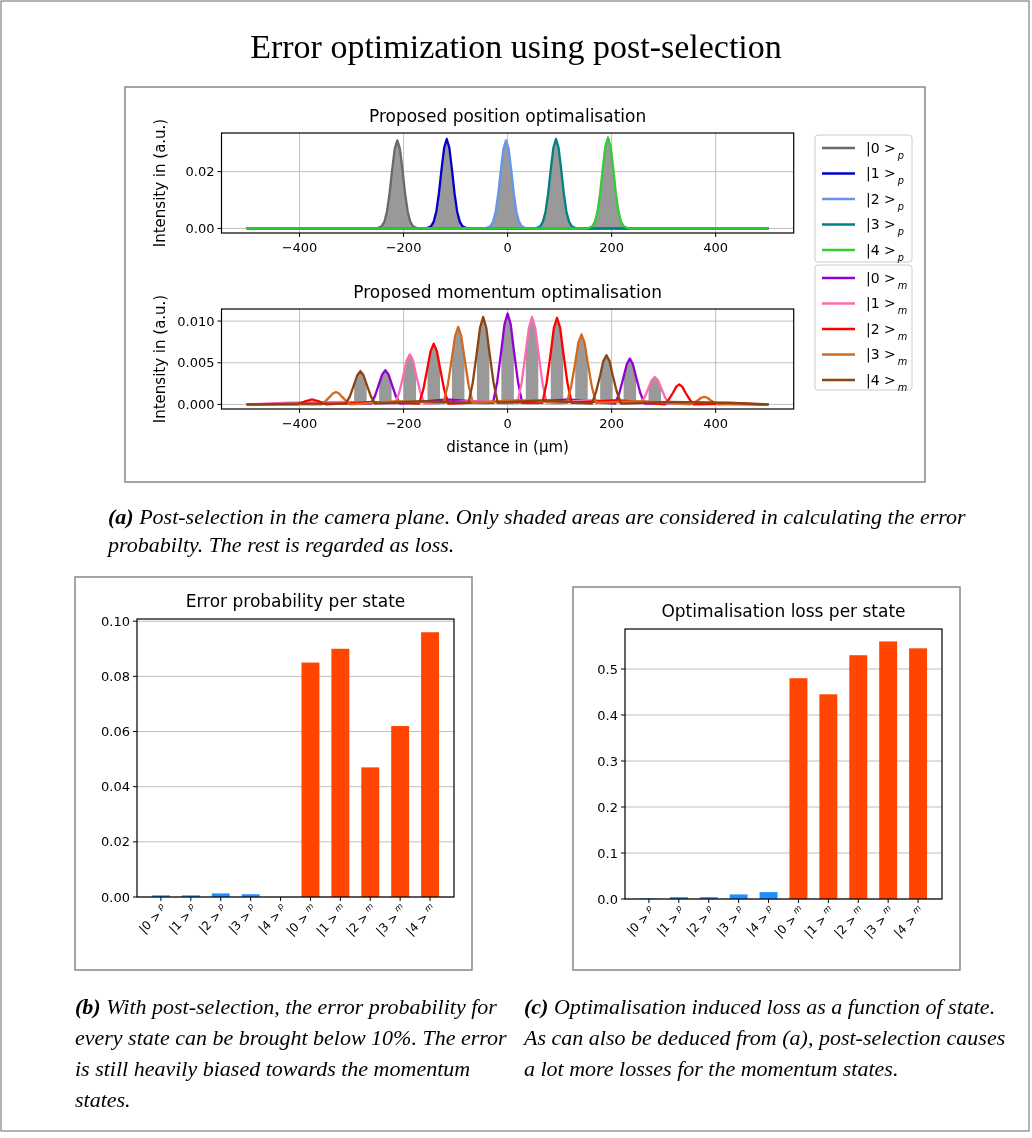 This screenshot has width=1032, height=1138. What do you see at coordinates (115, 676) in the screenshot?
I see `y-tick-label: 0.08` at bounding box center [115, 676].